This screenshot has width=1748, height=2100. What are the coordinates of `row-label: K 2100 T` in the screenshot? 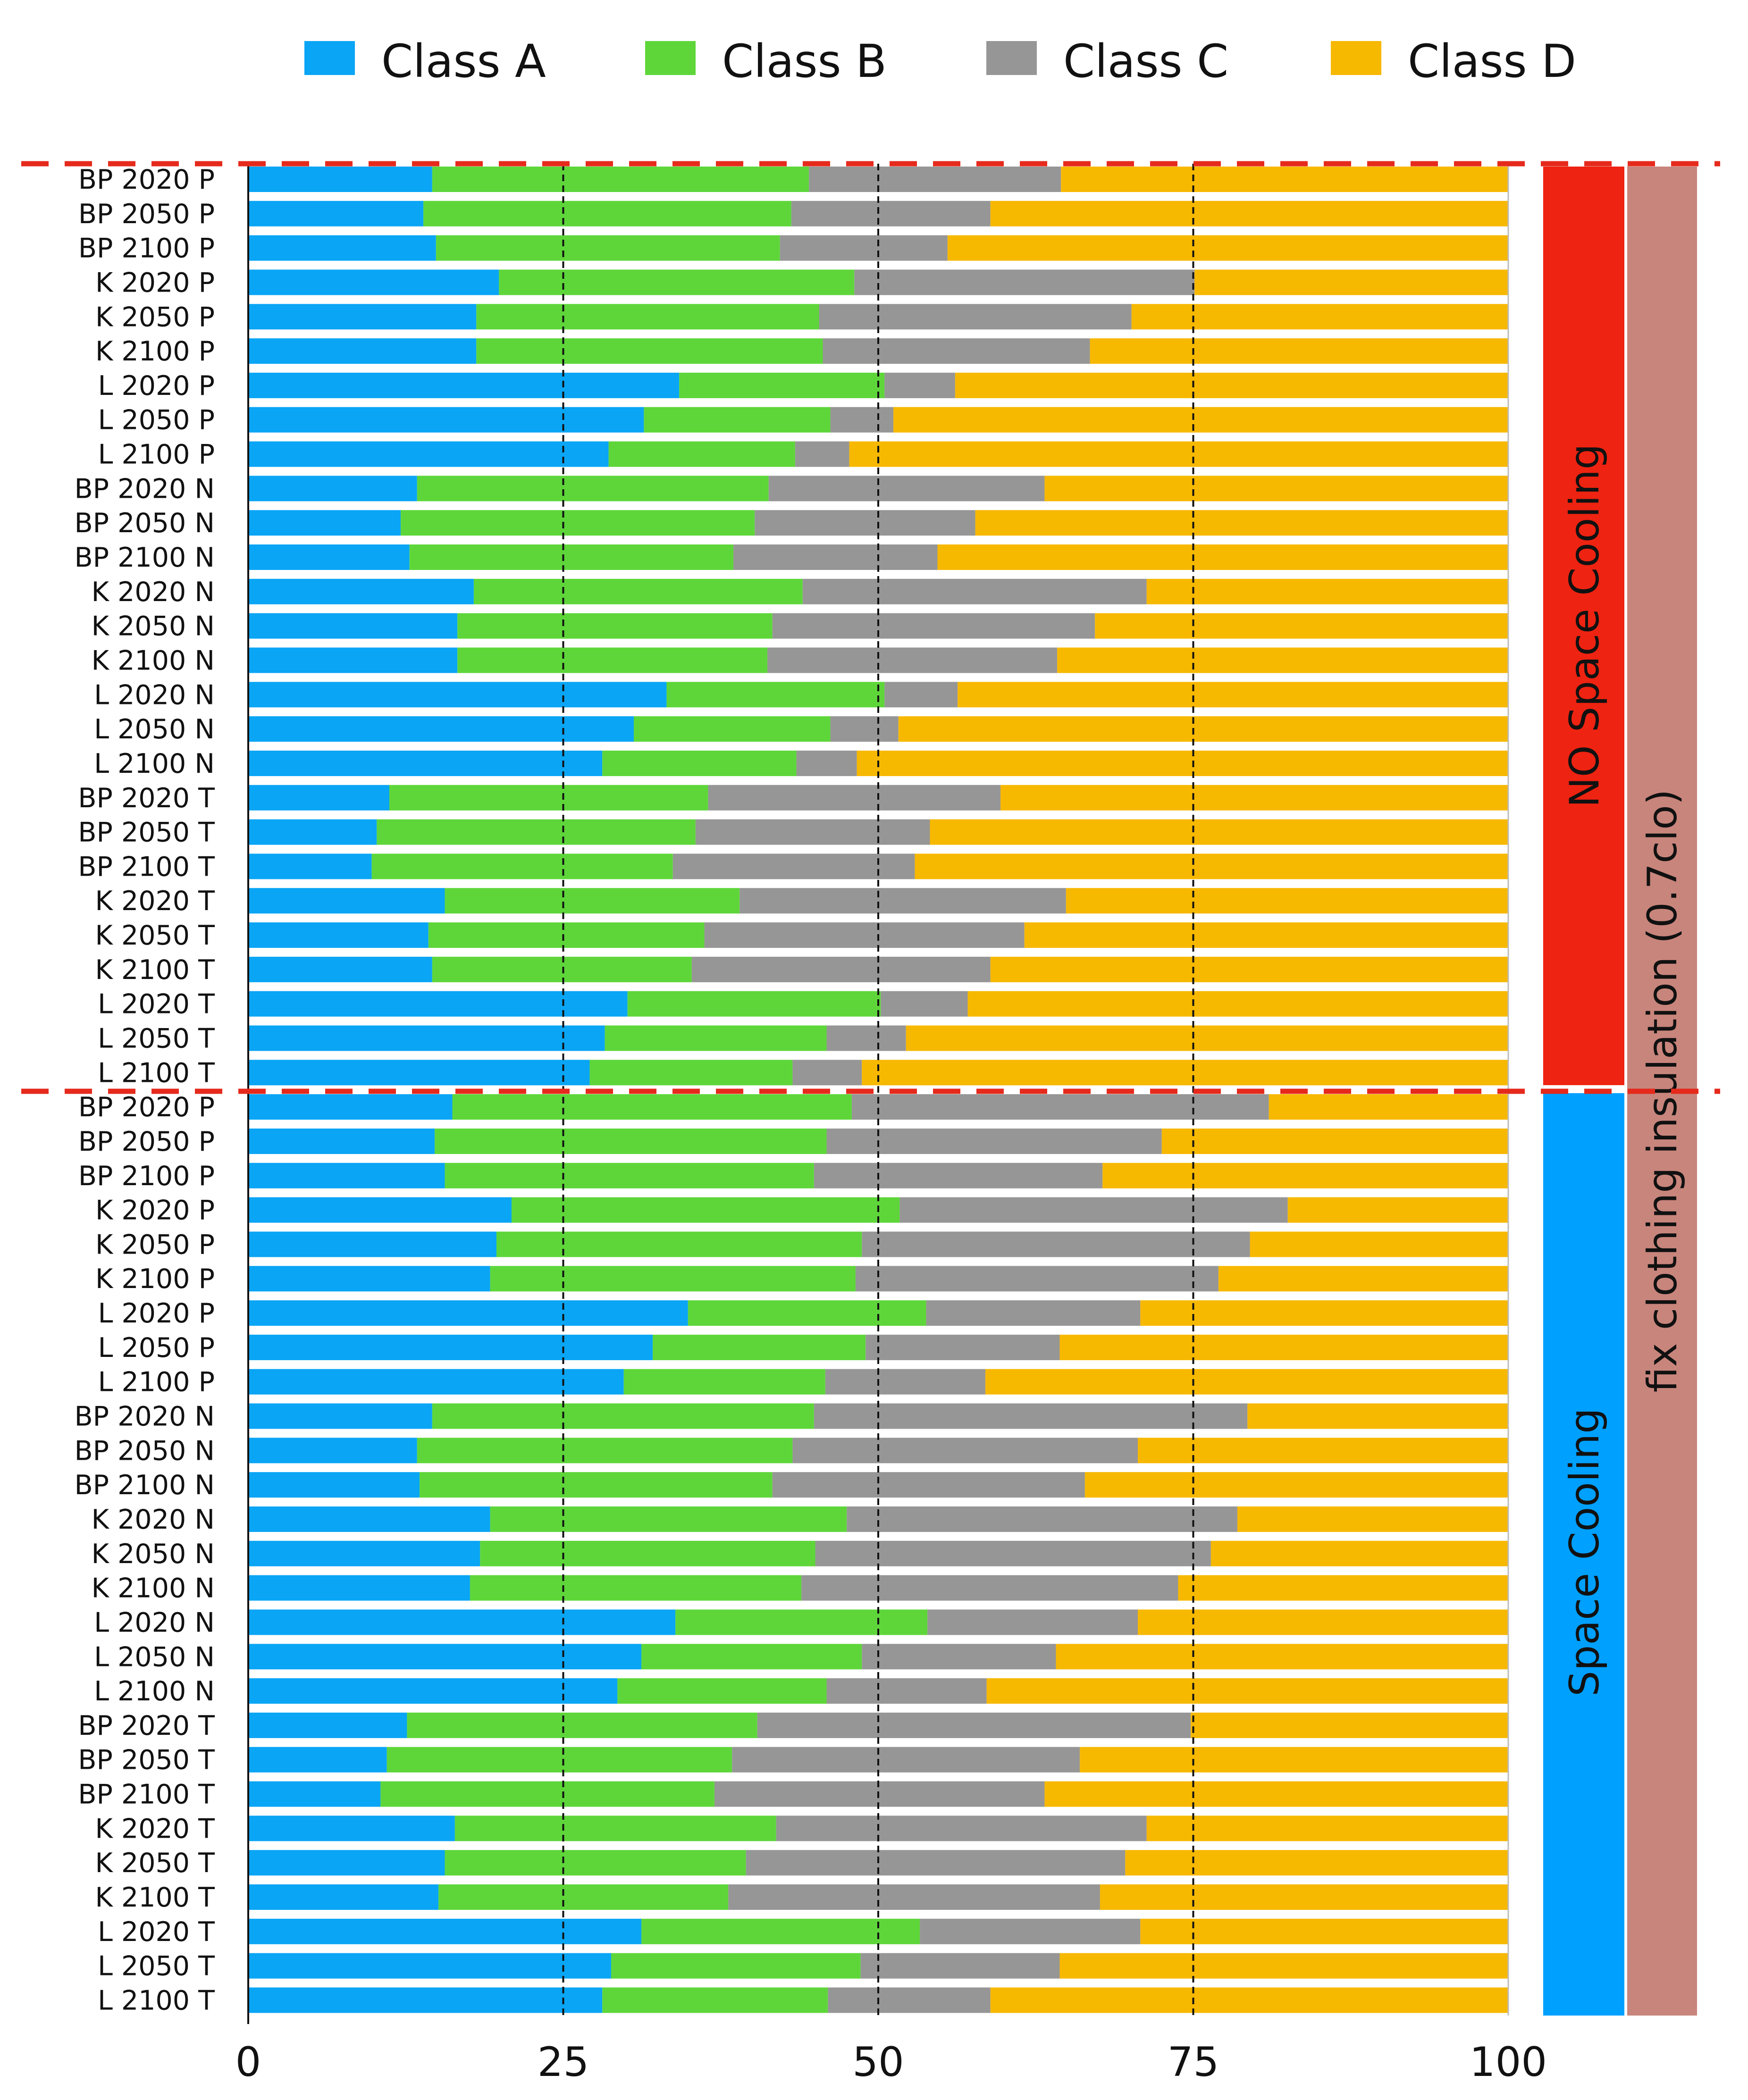 It's located at (155, 970).